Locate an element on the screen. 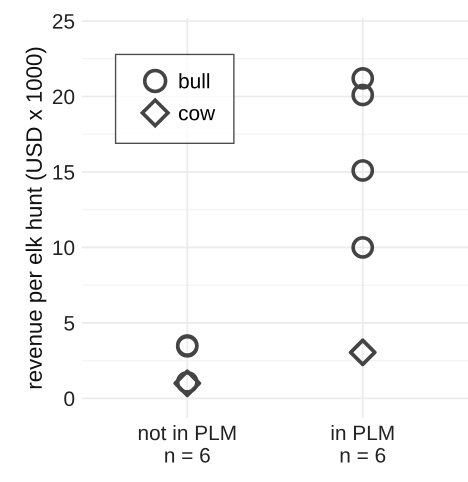 The width and height of the screenshot is (468, 482). y-tick-label: 5 is located at coordinates (69, 323).